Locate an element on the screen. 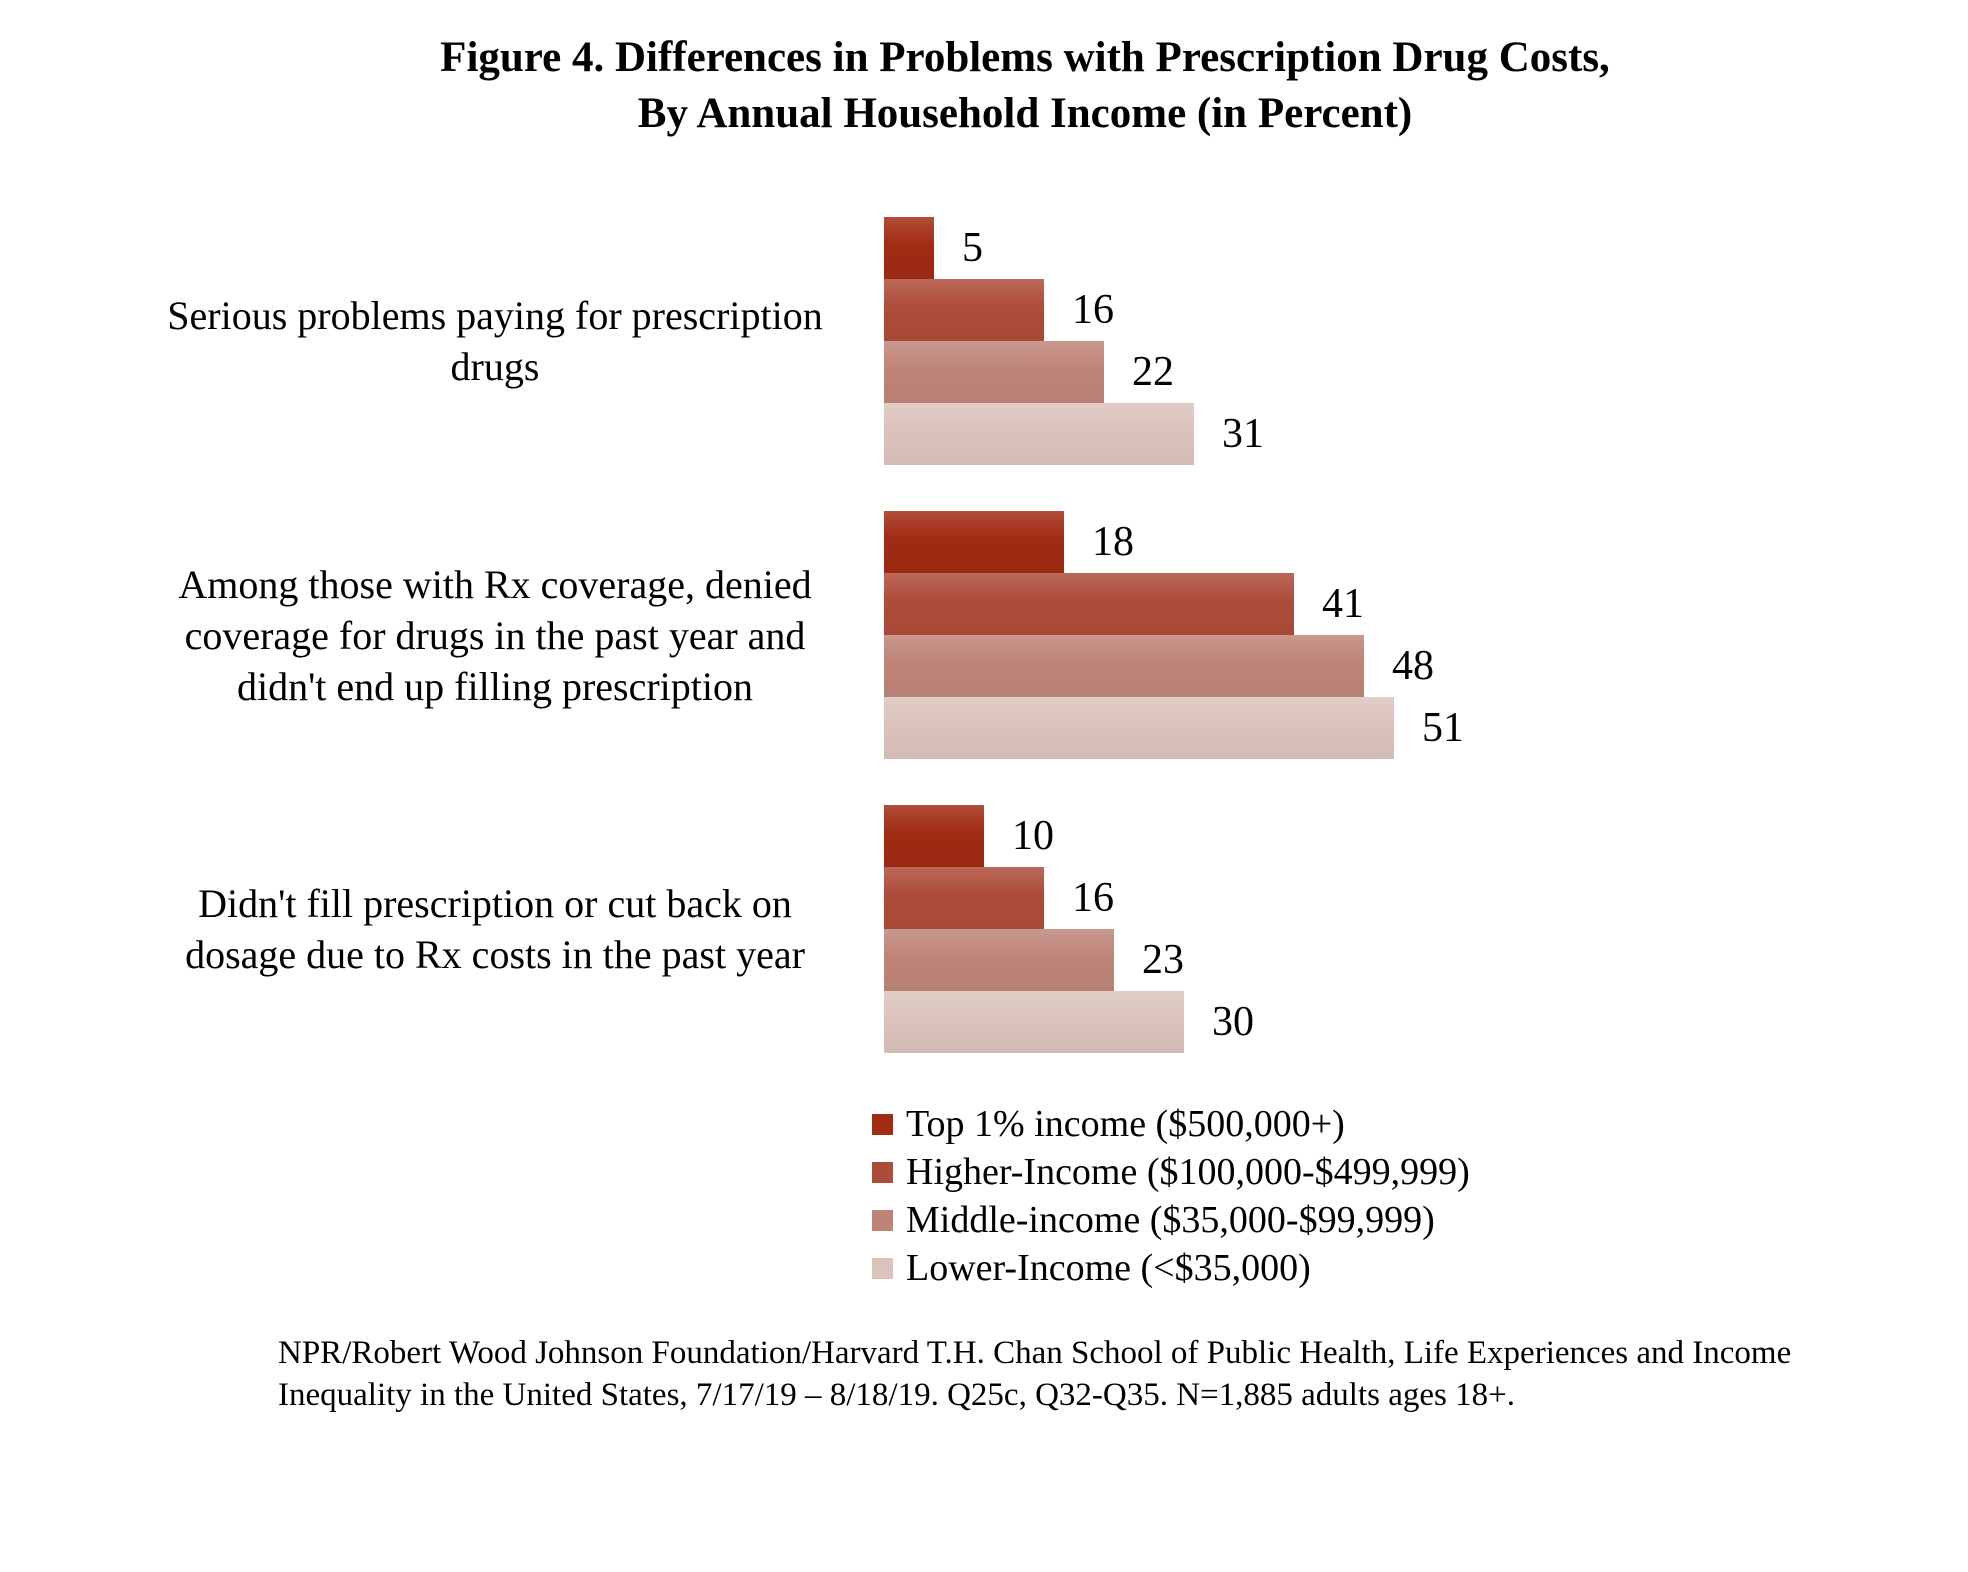 Image resolution: width=1968 pixels, height=1572 pixels. bar-row: 10 is located at coordinates (1069, 836).